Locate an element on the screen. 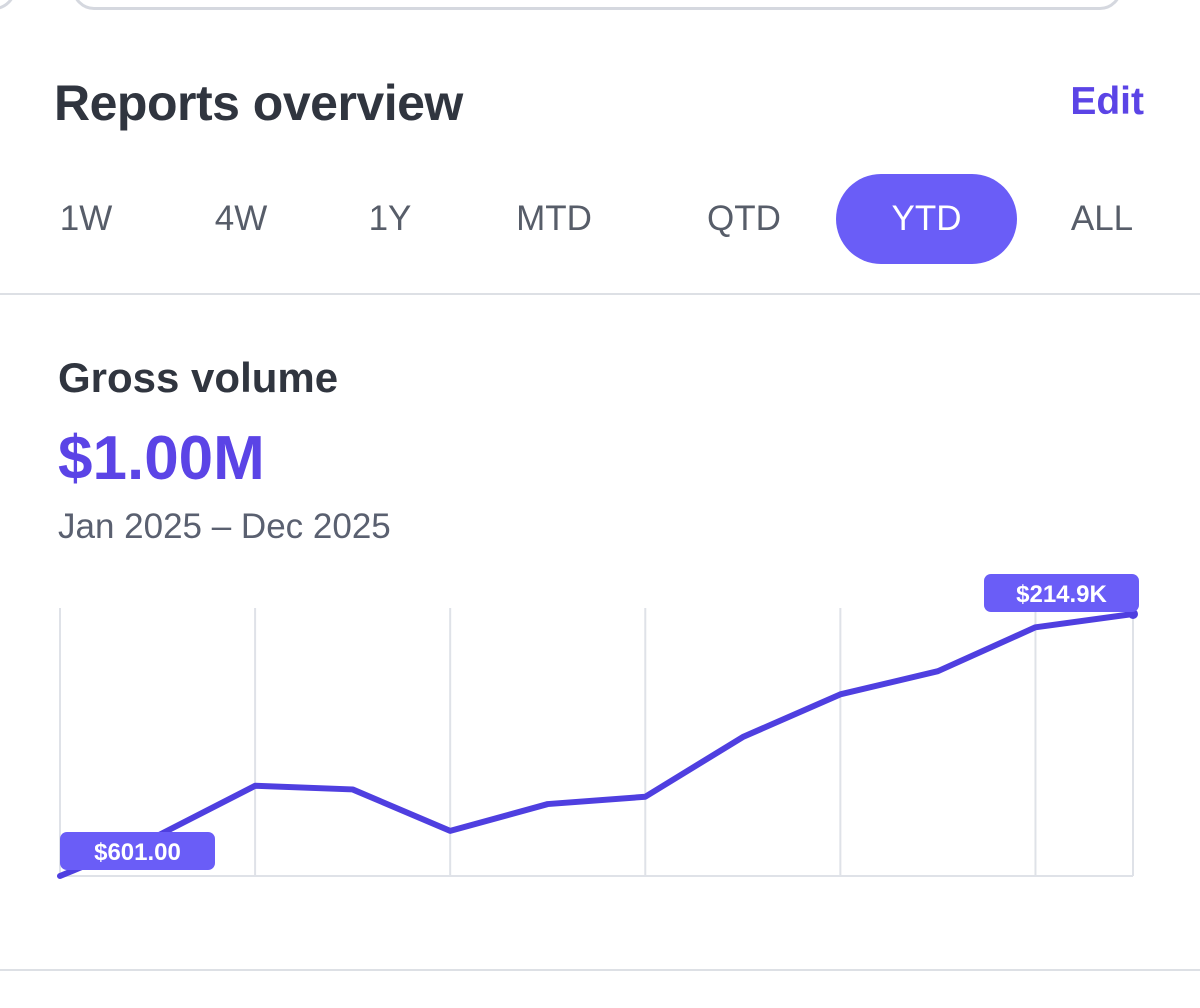  end-value-label-text: $214.9K is located at coordinates (1061, 594).